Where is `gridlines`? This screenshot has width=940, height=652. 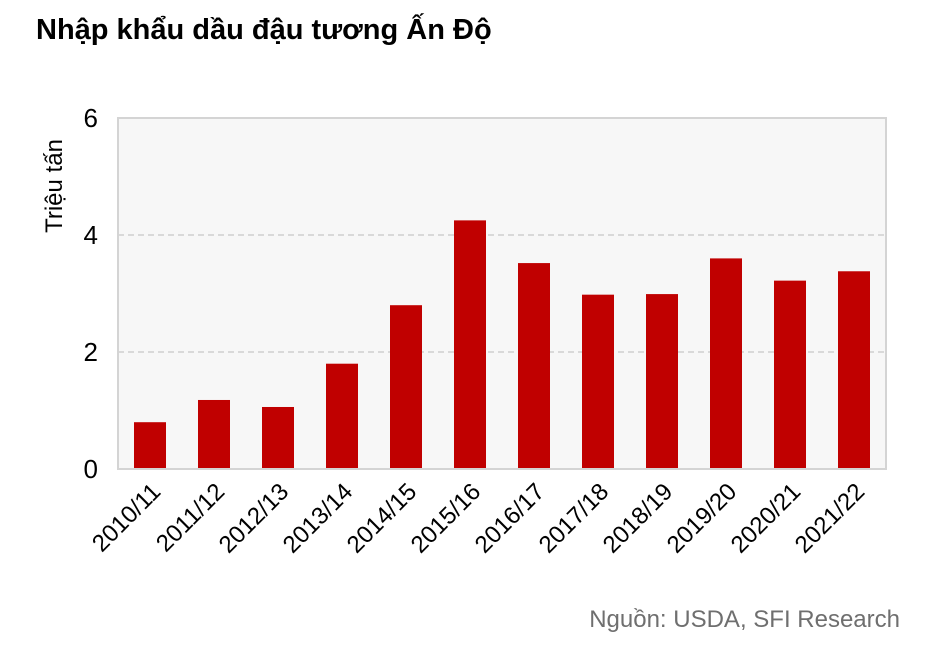
gridlines is located at coordinates (502, 293).